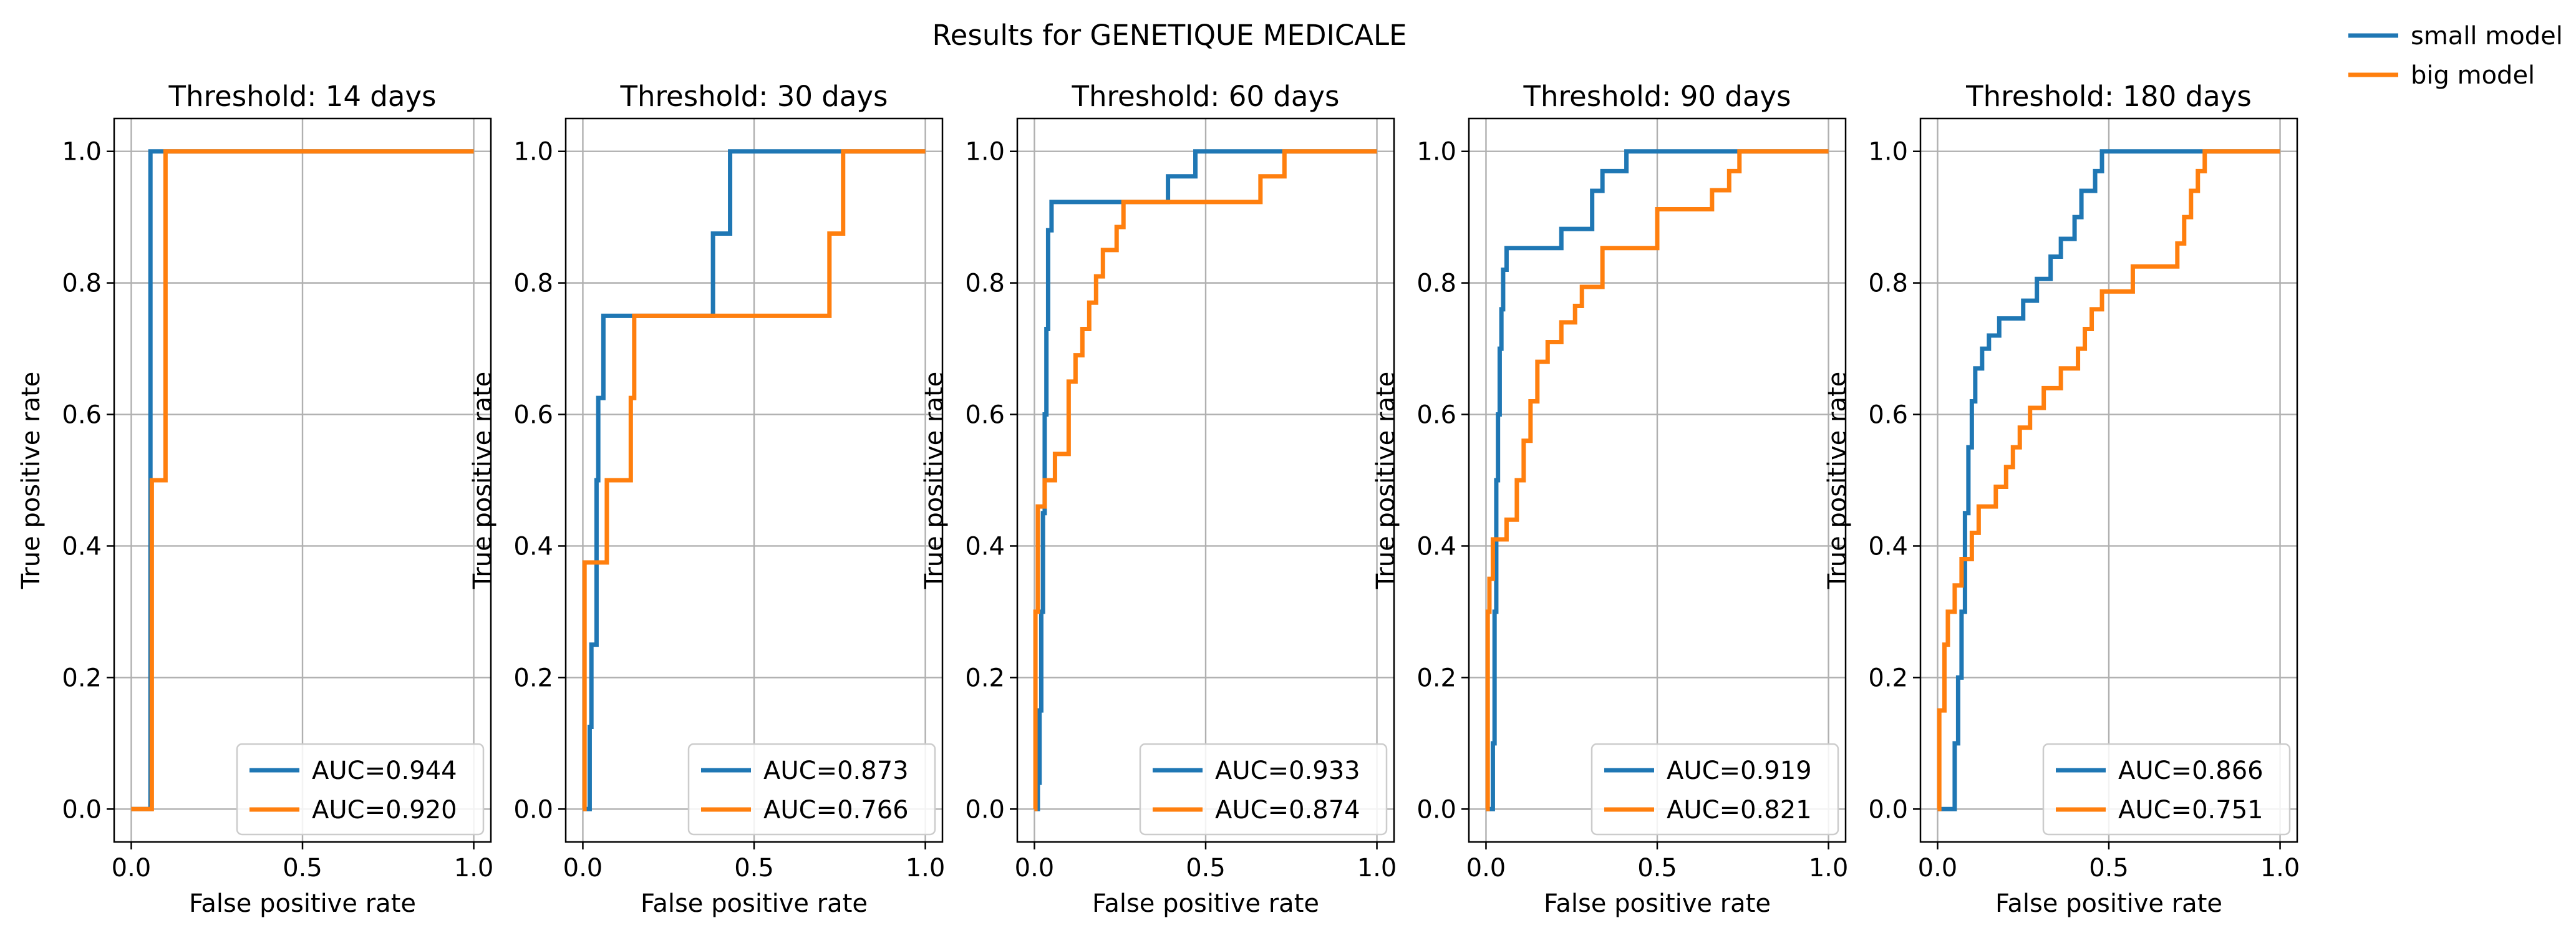  I want to click on legend-auc-label: AUC=0.933, so click(1288, 771).